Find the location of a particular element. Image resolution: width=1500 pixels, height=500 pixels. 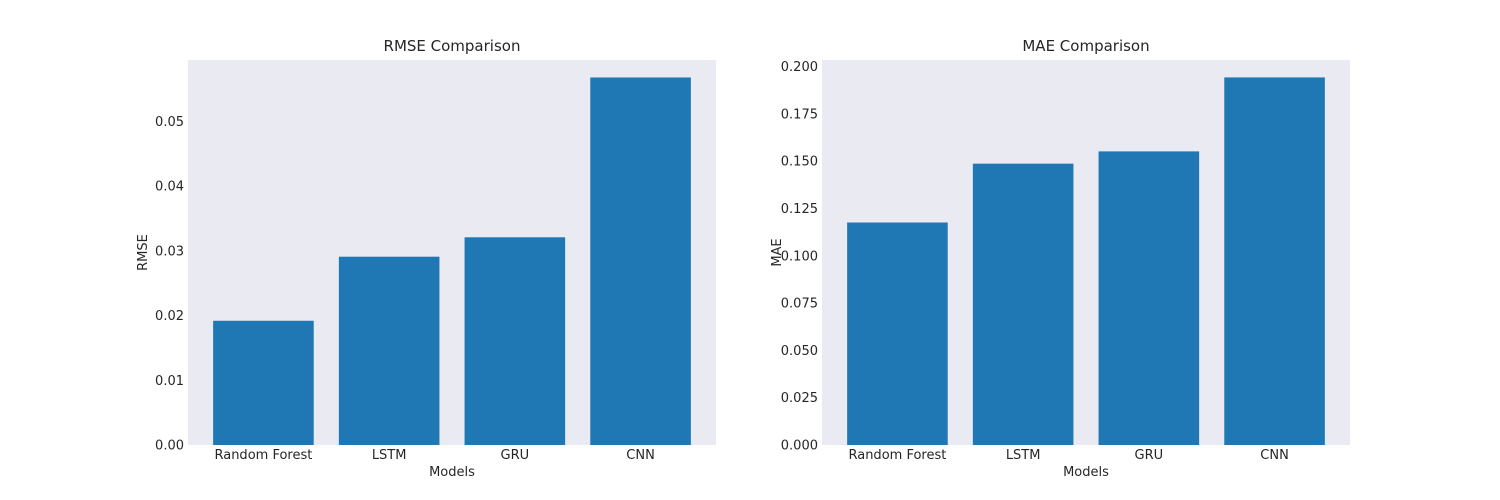

rmse-x-tick-label: CNN is located at coordinates (640, 455).